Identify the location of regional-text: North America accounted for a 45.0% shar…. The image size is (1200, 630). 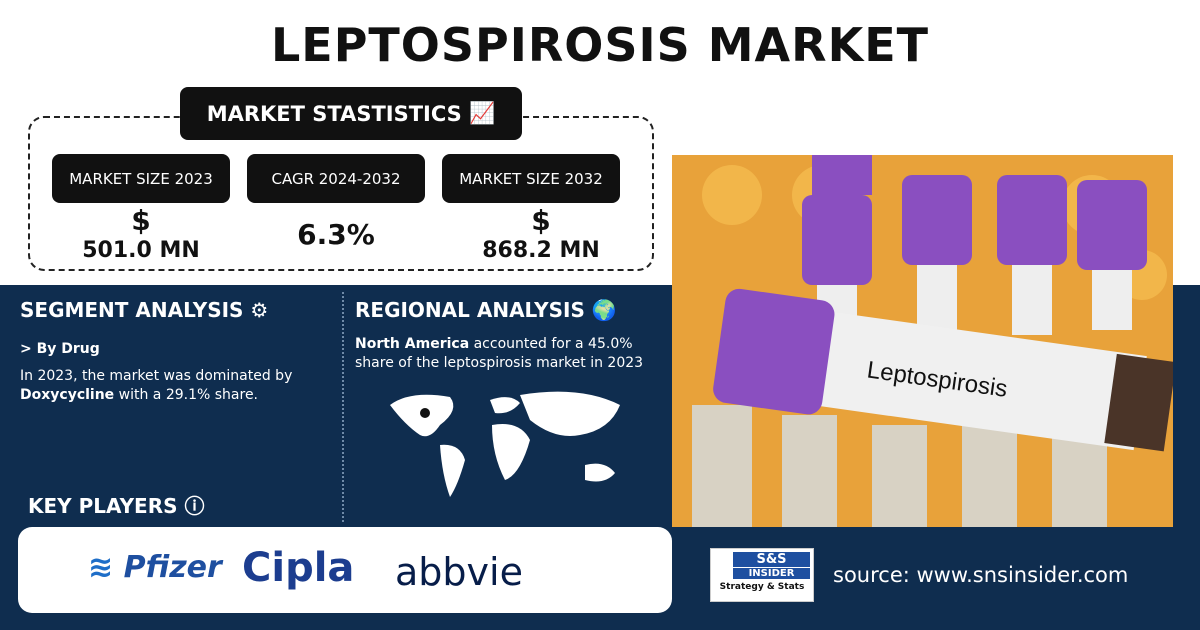
(507, 354).